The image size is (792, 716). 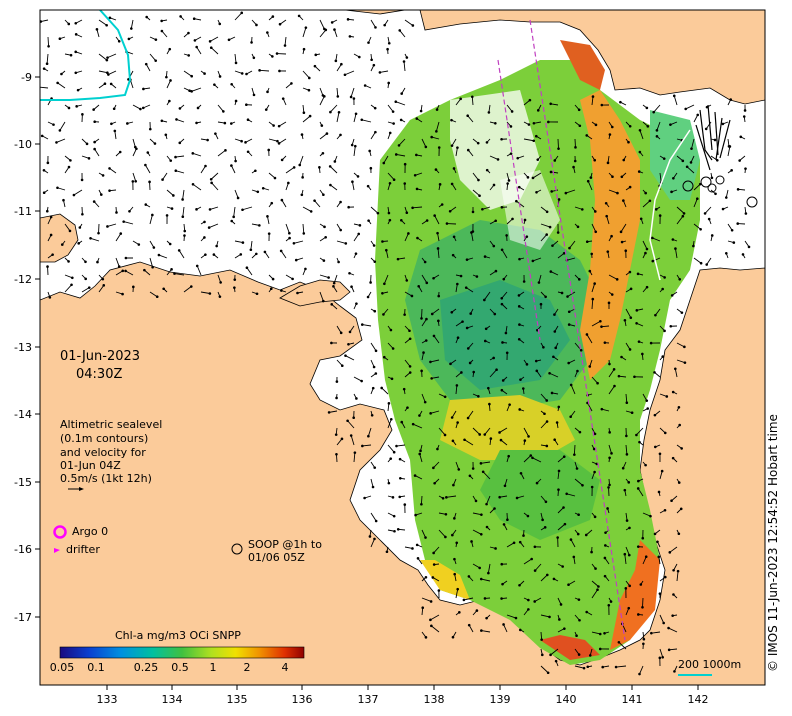 I want to click on x-tick-label: 135, so click(x=237, y=699).